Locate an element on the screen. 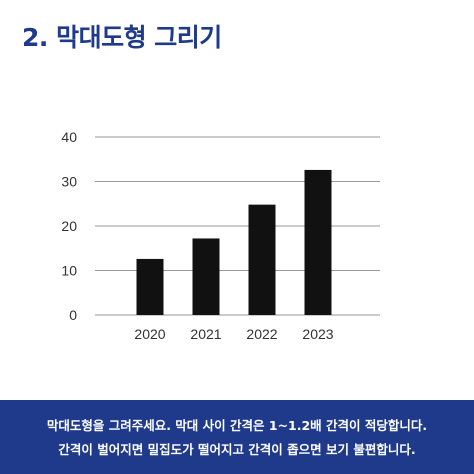 This screenshot has height=474, width=474. x-tick-label: 2023 is located at coordinates (317, 334).